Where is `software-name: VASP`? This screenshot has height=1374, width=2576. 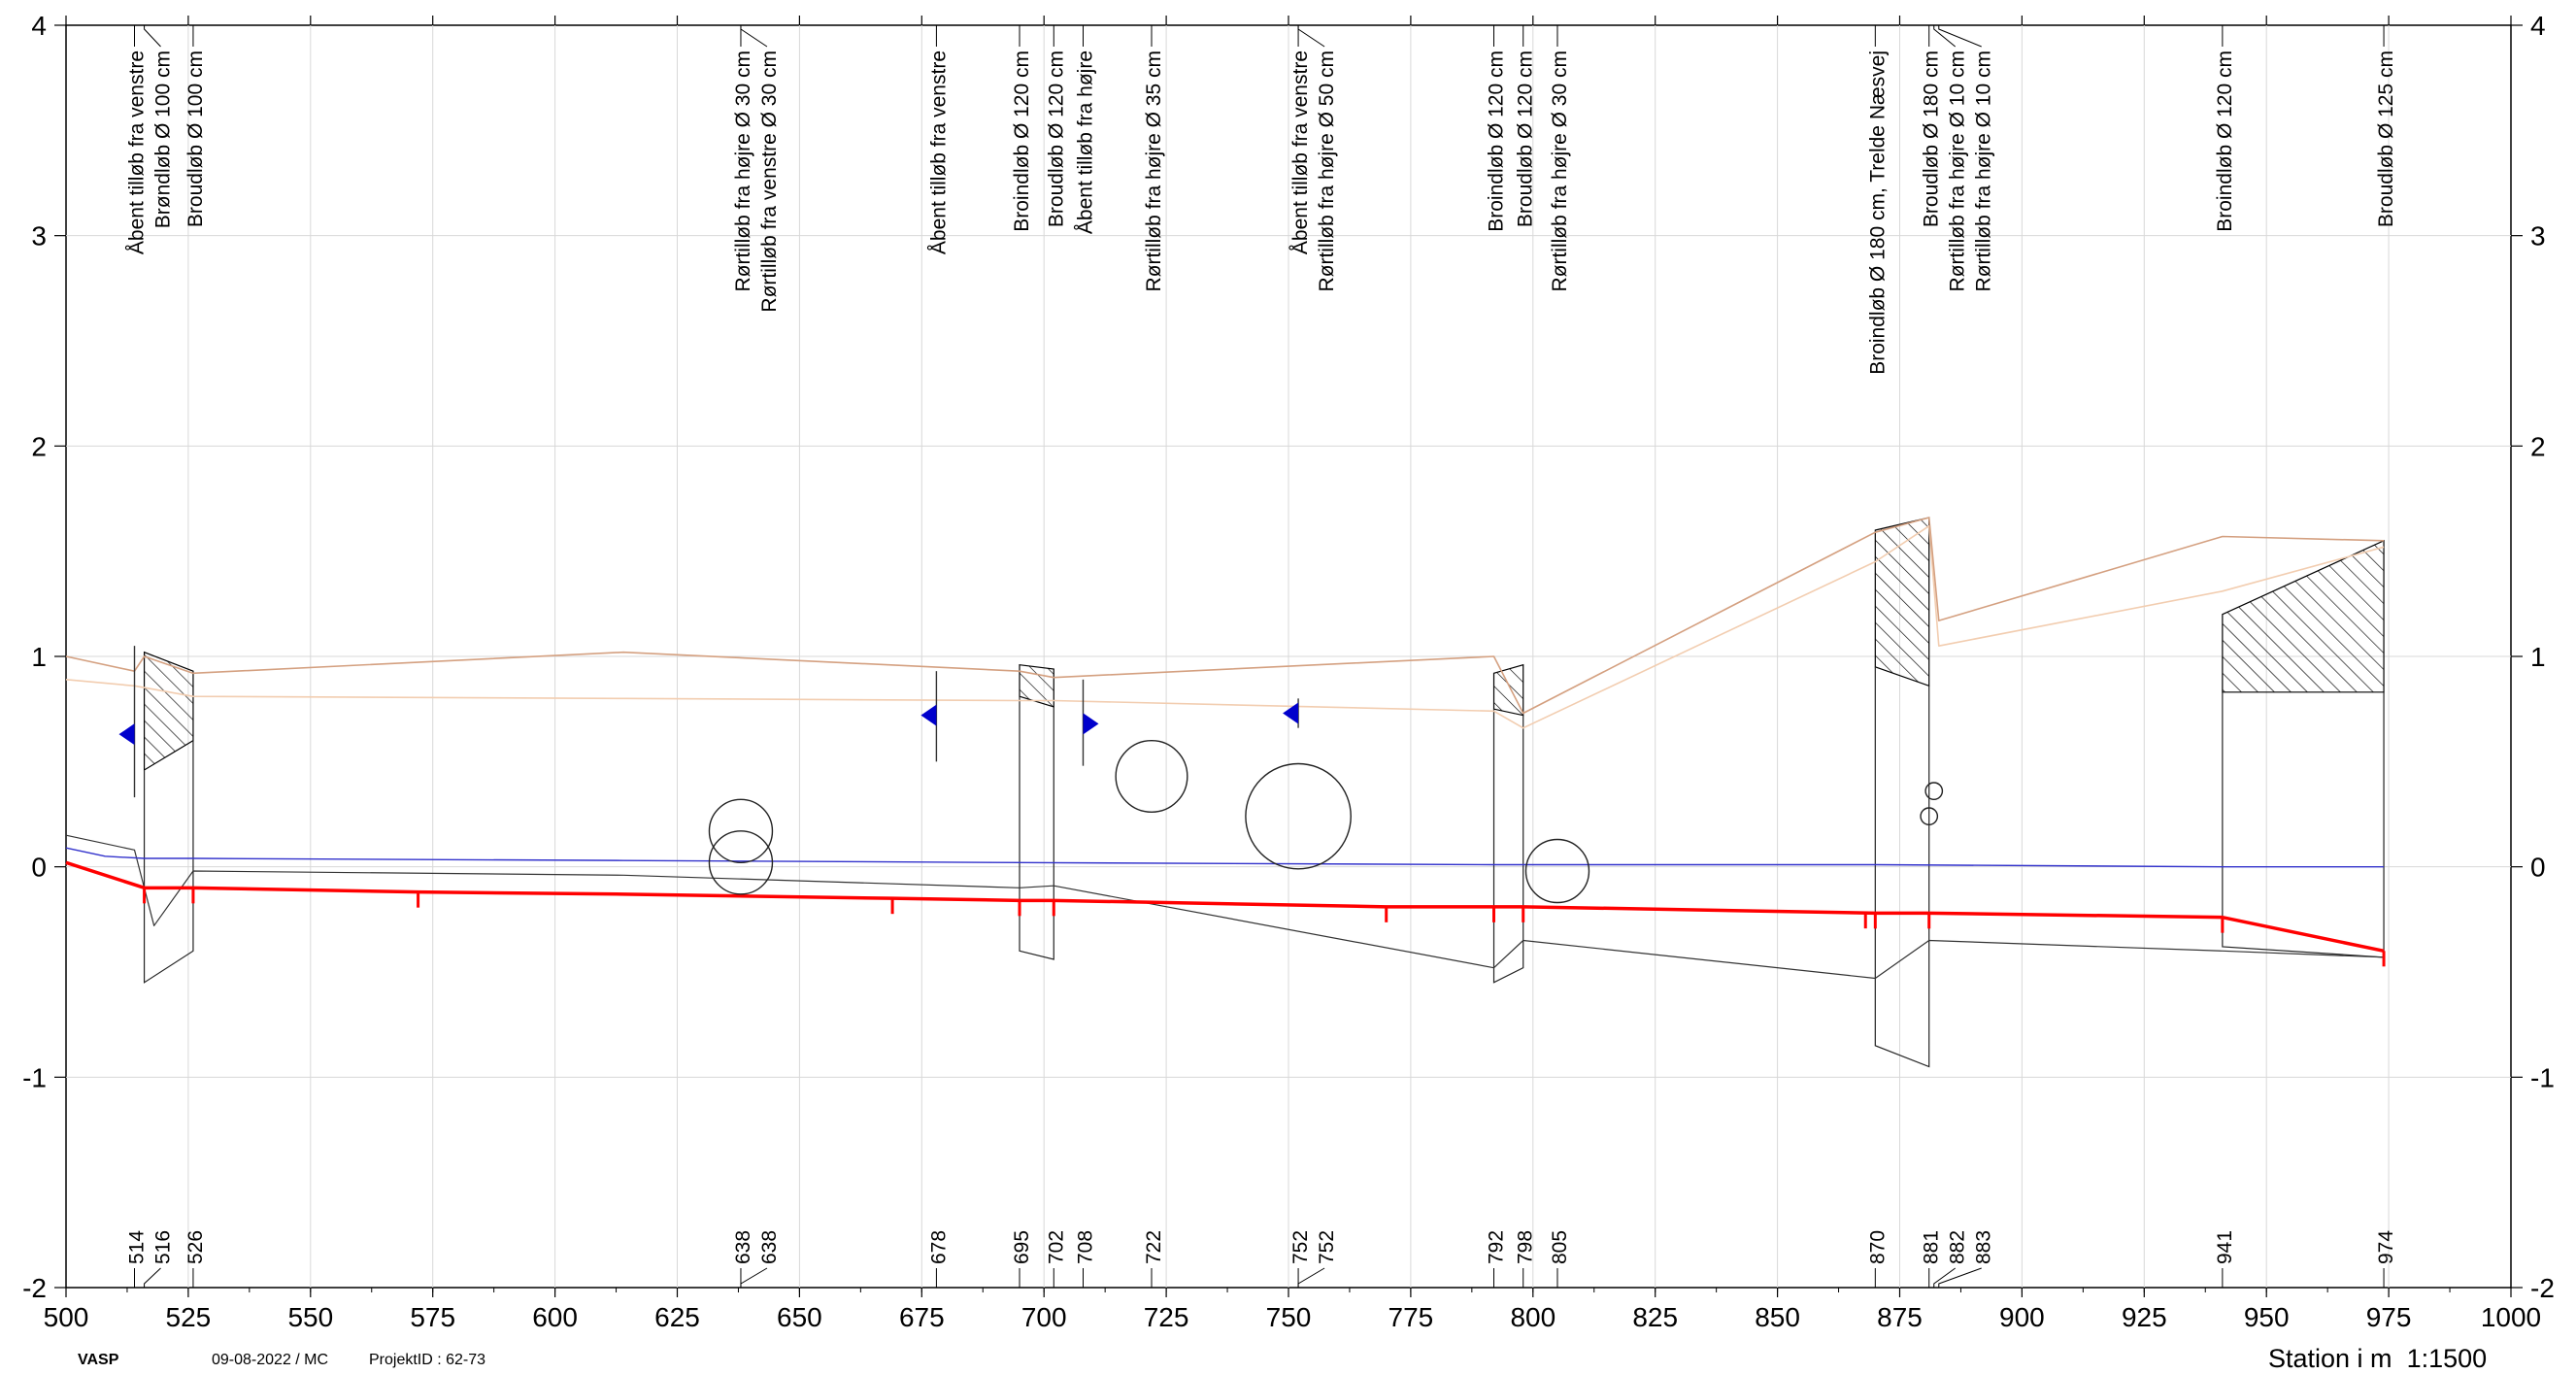 software-name: VASP is located at coordinates (99, 1360).